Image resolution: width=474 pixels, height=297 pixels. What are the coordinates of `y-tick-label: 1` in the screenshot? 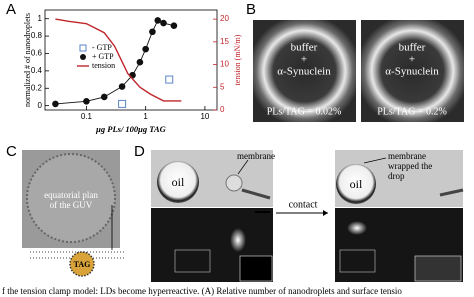 It's located at (40, 18).